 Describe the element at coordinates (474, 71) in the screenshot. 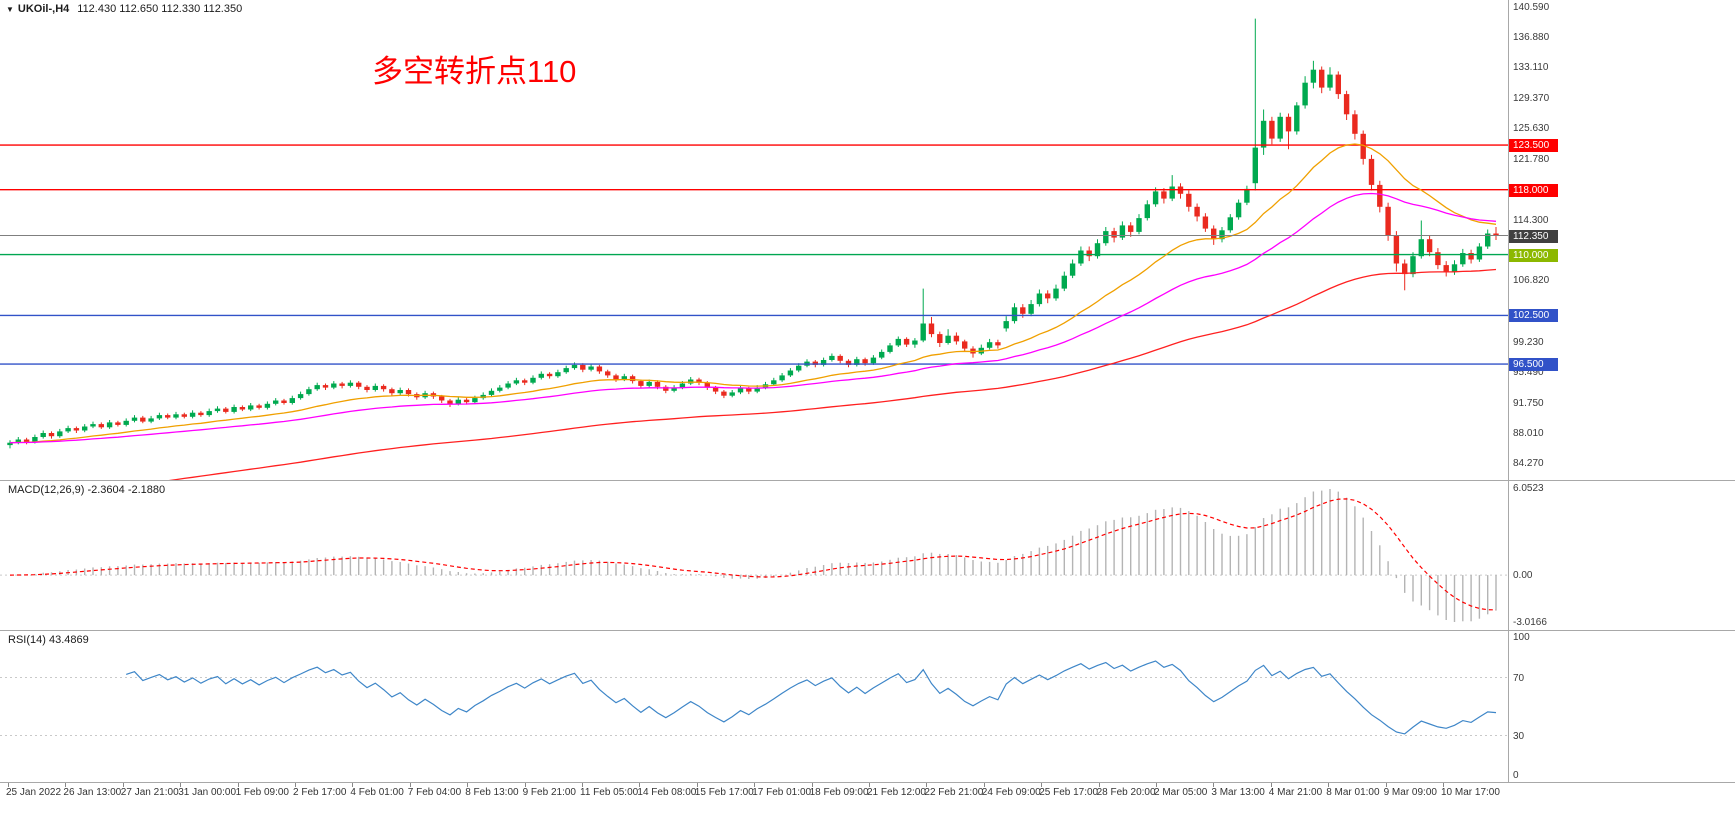

I see `annotation-text-object: 多空转折点110` at that location.